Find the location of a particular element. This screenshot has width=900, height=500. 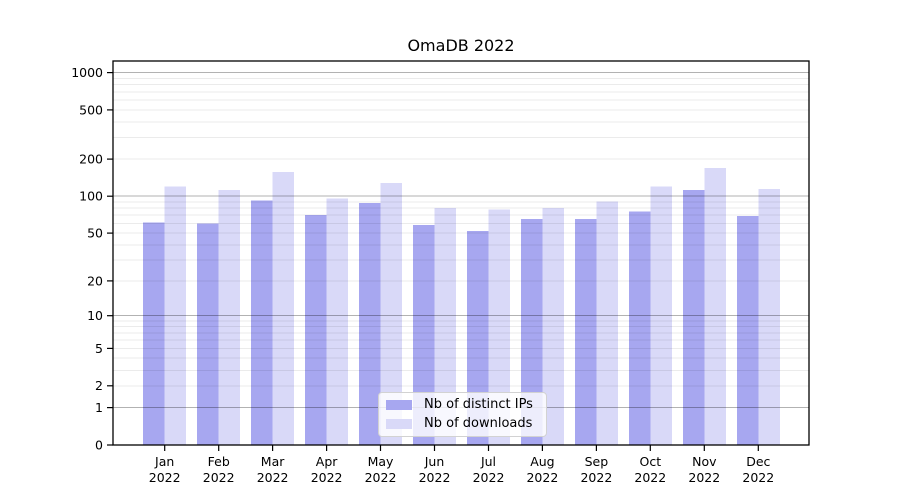

y-tick-label: 5 is located at coordinates (99, 348).